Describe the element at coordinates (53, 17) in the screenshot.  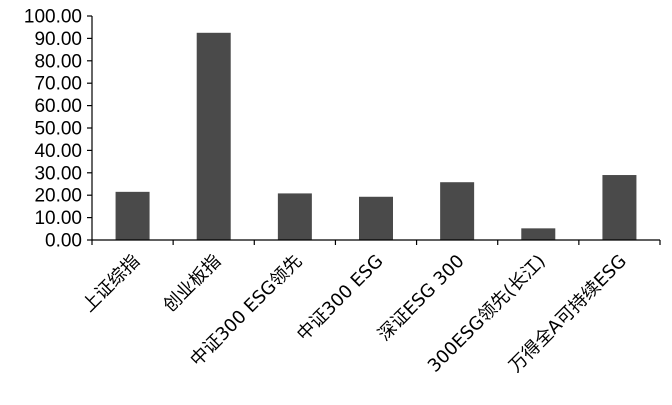
I see `y-tick-label: 100.00` at that location.